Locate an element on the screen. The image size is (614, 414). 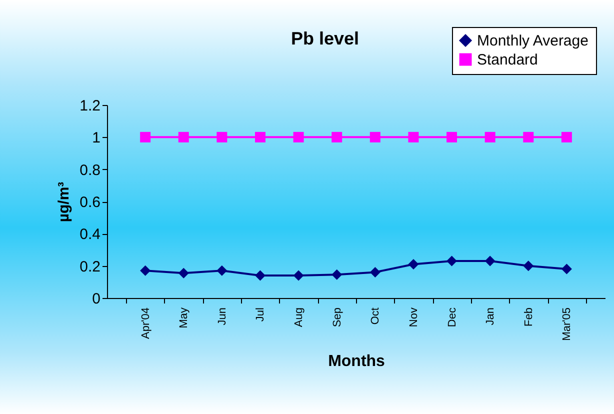
x-tick-label: Jan is located at coordinates (490, 317).